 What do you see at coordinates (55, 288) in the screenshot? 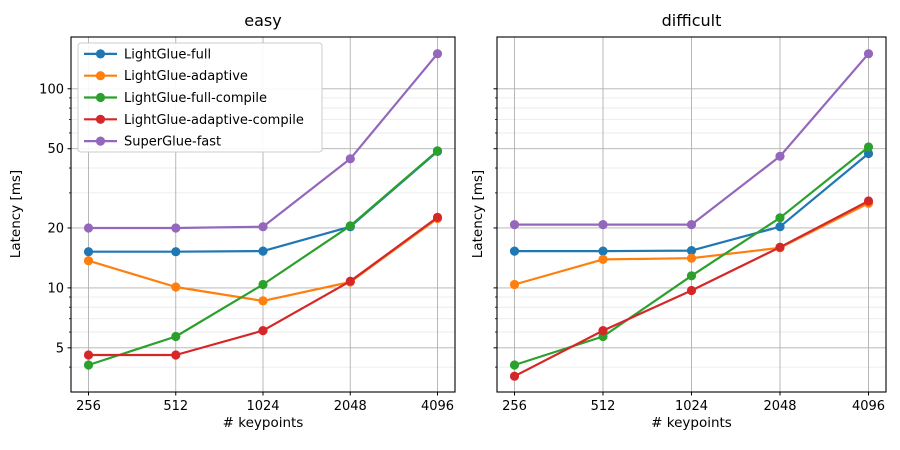
I see `y-tick-label: 10` at bounding box center [55, 288].